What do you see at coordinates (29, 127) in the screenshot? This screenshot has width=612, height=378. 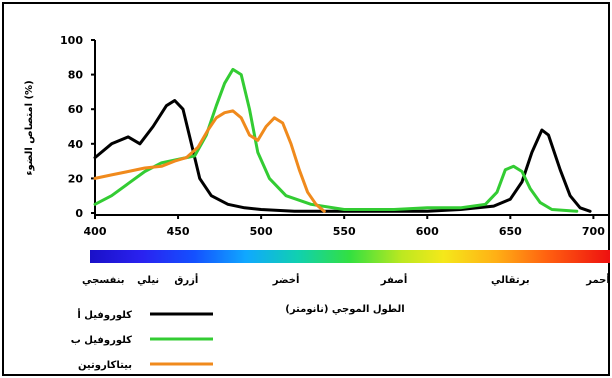 I see `y-axis-label: امتصاص الضوء (%)` at bounding box center [29, 127].